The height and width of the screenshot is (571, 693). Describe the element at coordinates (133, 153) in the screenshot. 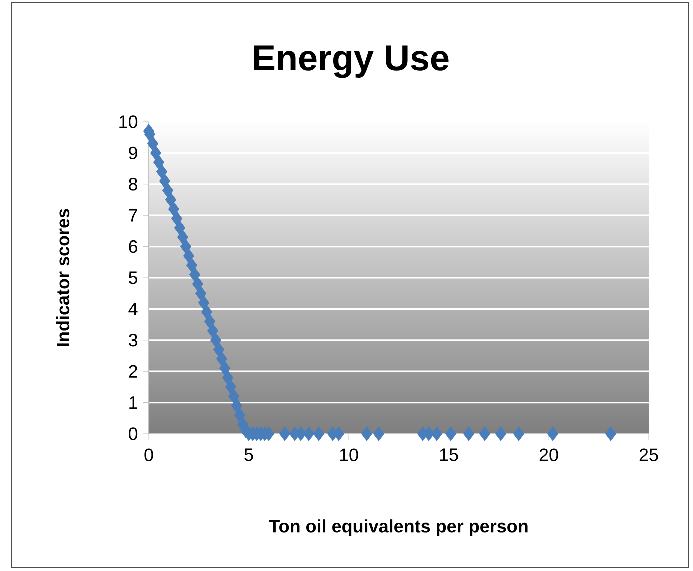

I see `y-tick-label: 9` at that location.